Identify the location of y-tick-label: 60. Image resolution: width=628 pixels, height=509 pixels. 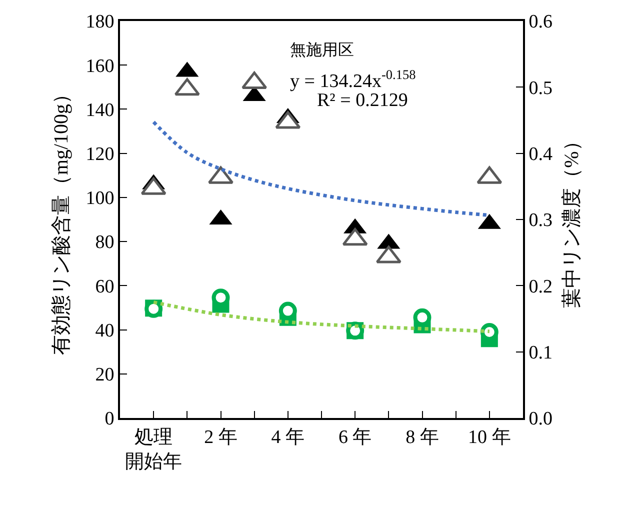
(104, 287).